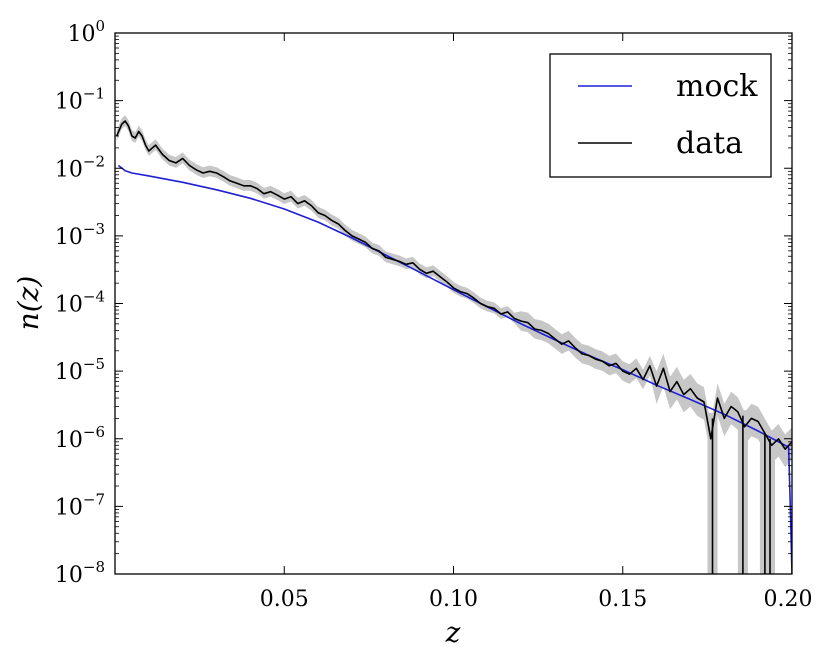  What do you see at coordinates (80, 438) in the screenshot?
I see `y-tick-label-6: 10⁻⁶` at bounding box center [80, 438].